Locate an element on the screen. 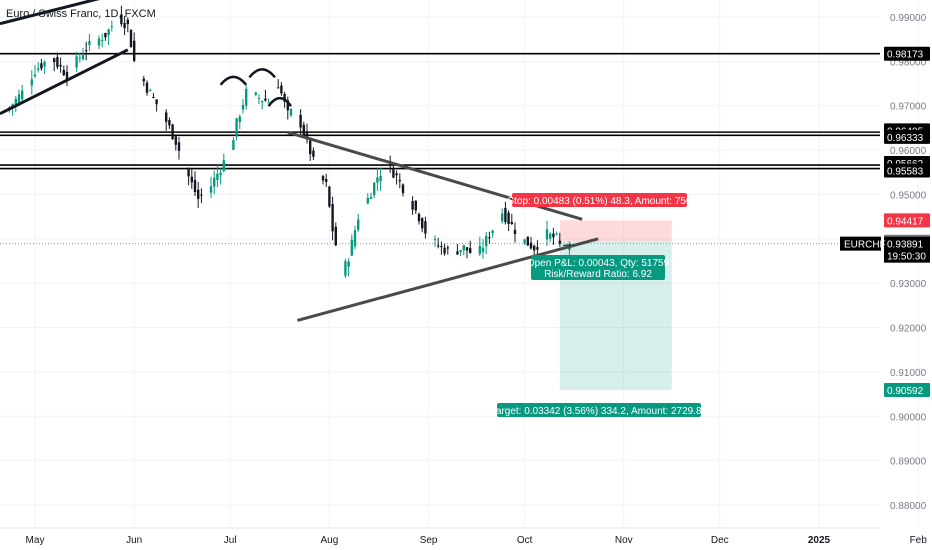  stop-label-bg is located at coordinates (599, 200).